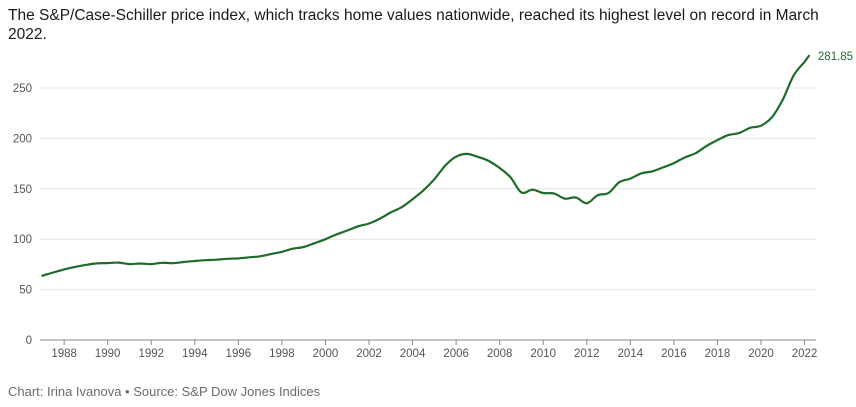  I want to click on x-tick-label: 2014, so click(631, 354).